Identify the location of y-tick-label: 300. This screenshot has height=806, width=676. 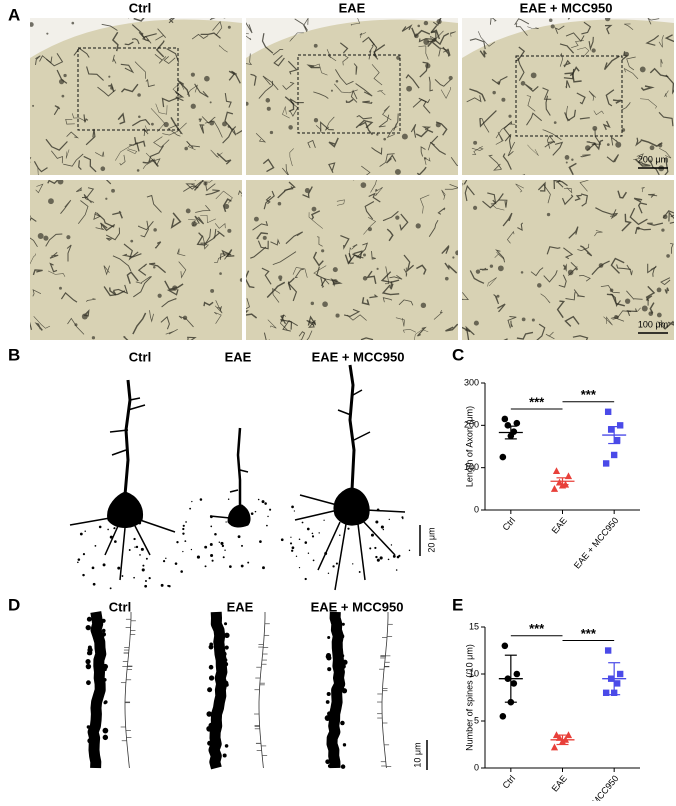
(471, 382).